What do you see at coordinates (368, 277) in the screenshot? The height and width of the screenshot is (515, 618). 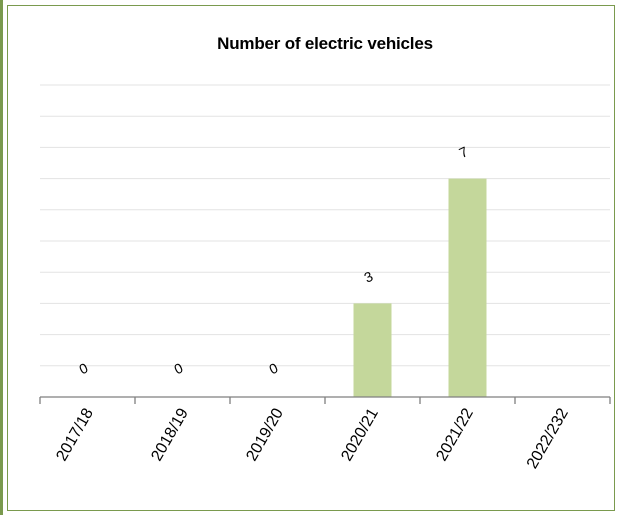 I see `data-label: 3` at bounding box center [368, 277].